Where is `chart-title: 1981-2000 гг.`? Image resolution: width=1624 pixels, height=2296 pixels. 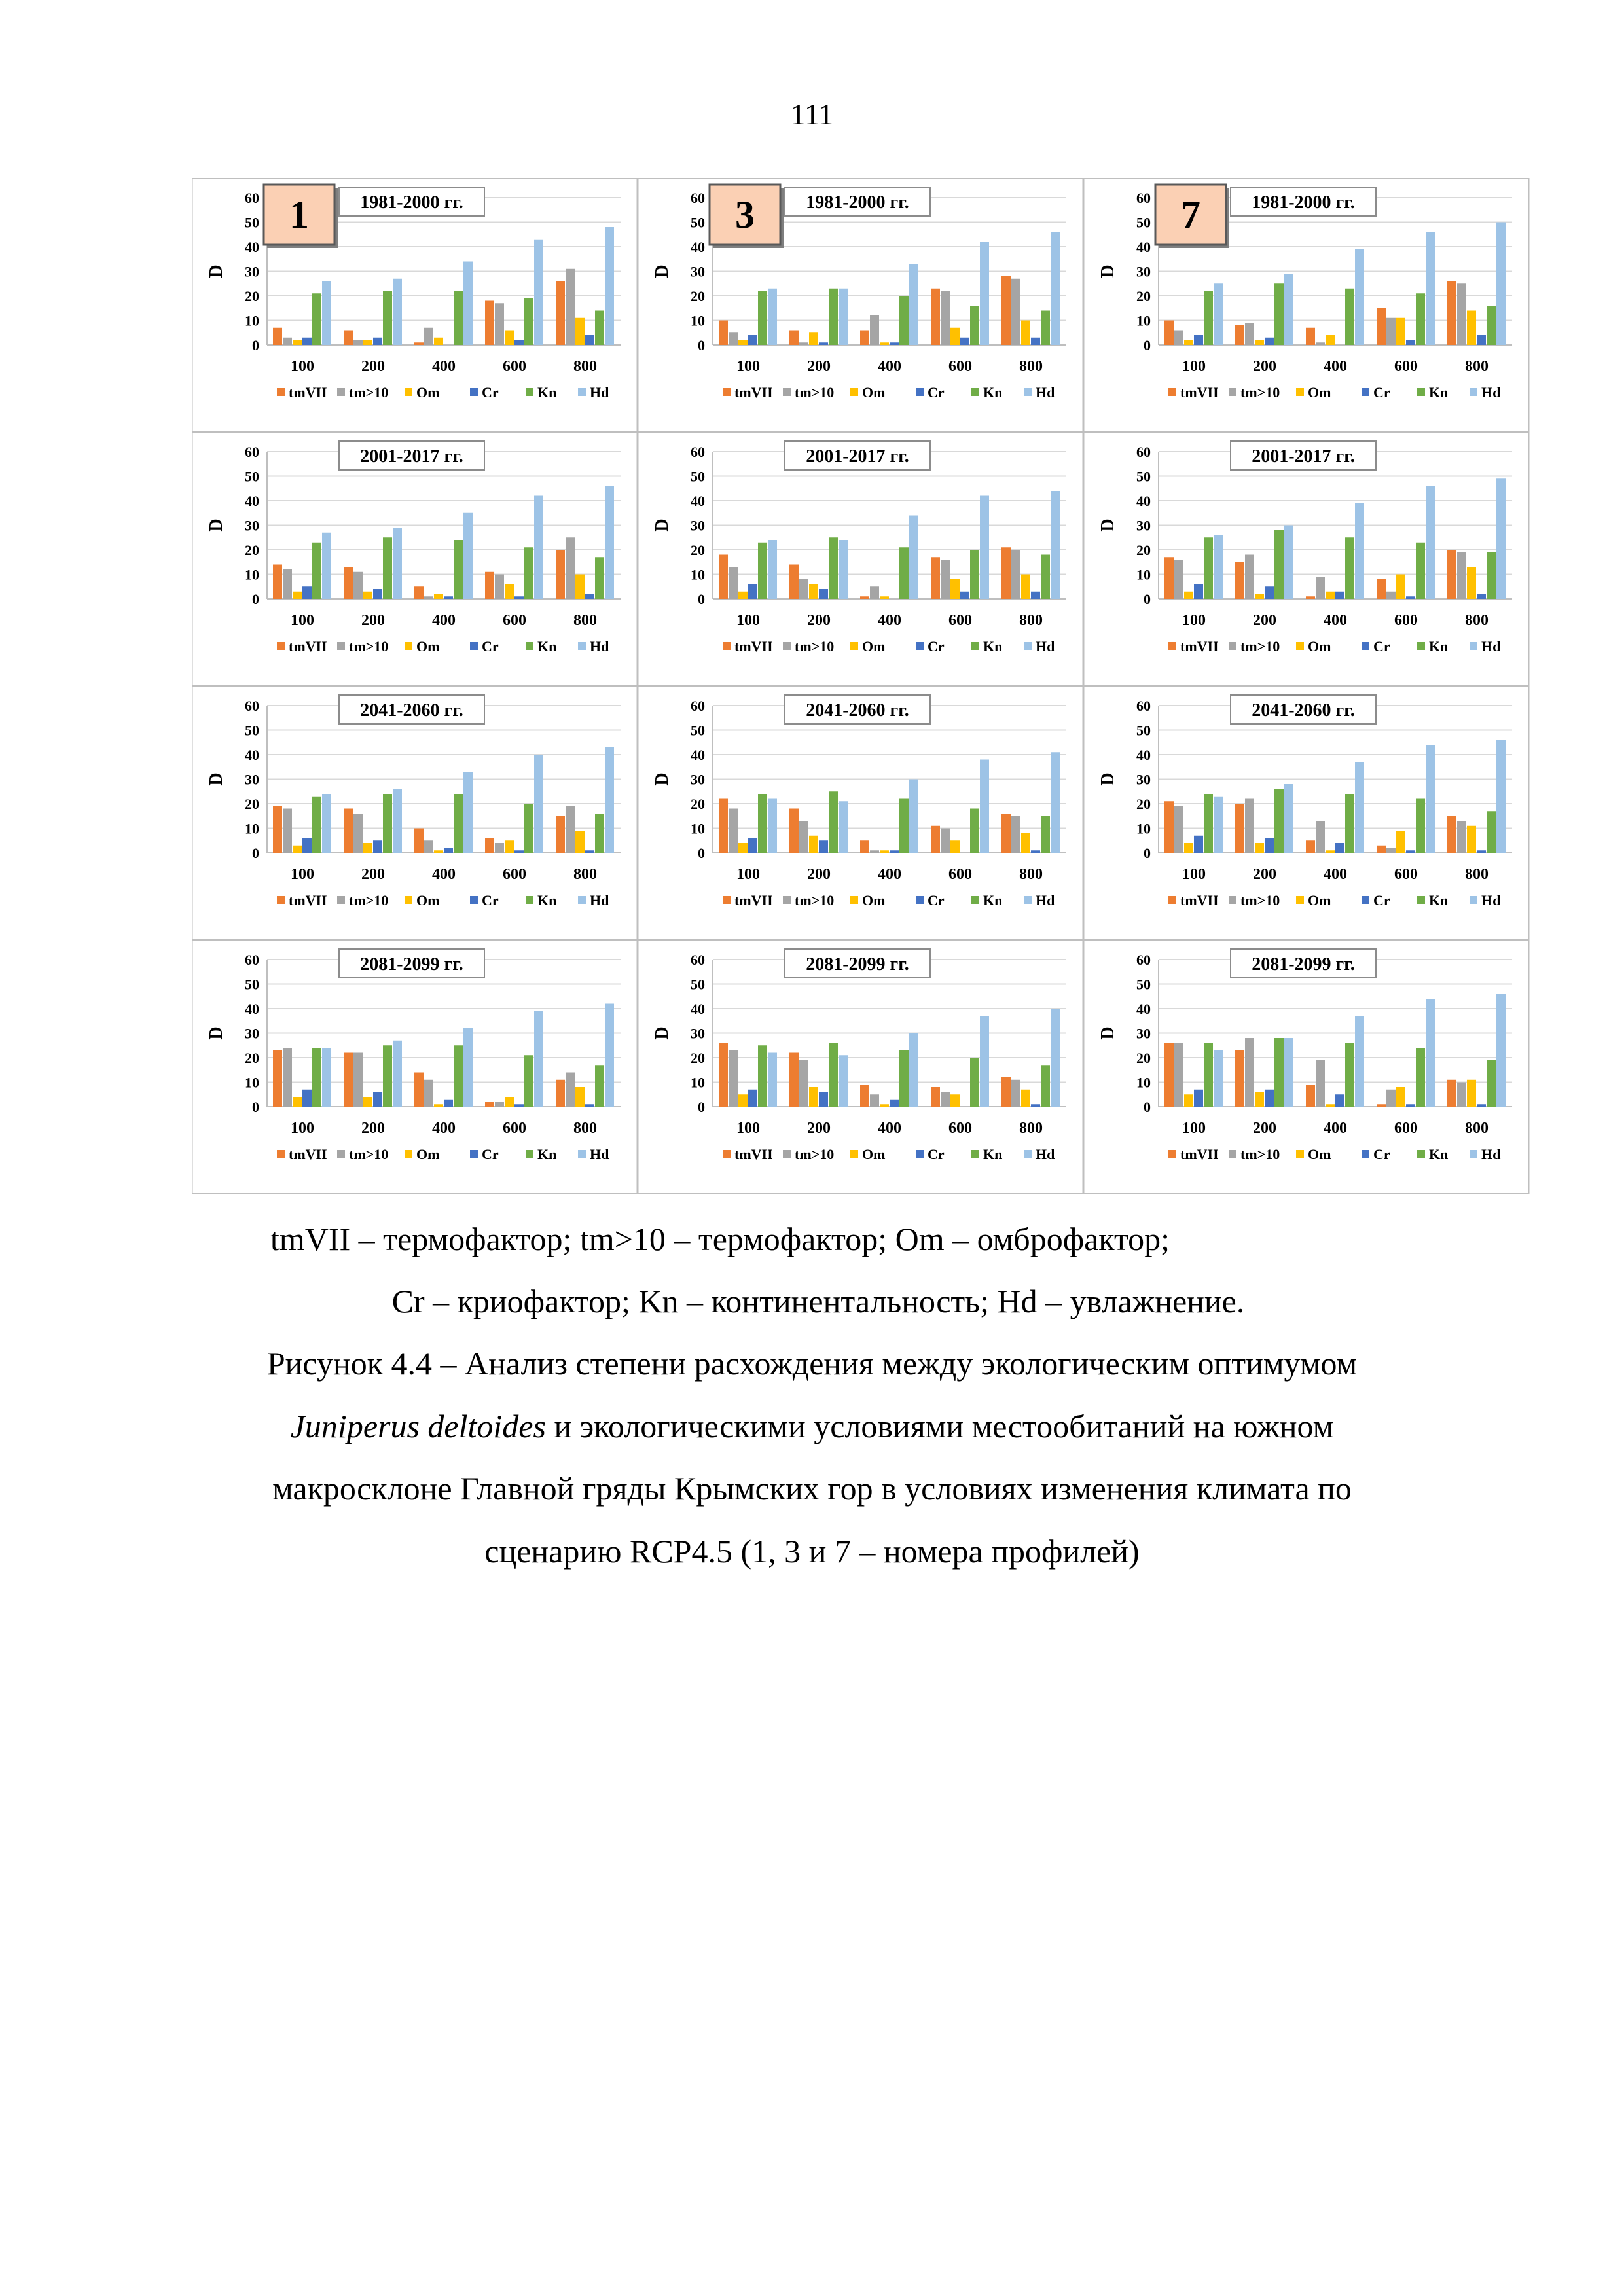
chart-title: 1981-2000 гг. is located at coordinates (857, 202).